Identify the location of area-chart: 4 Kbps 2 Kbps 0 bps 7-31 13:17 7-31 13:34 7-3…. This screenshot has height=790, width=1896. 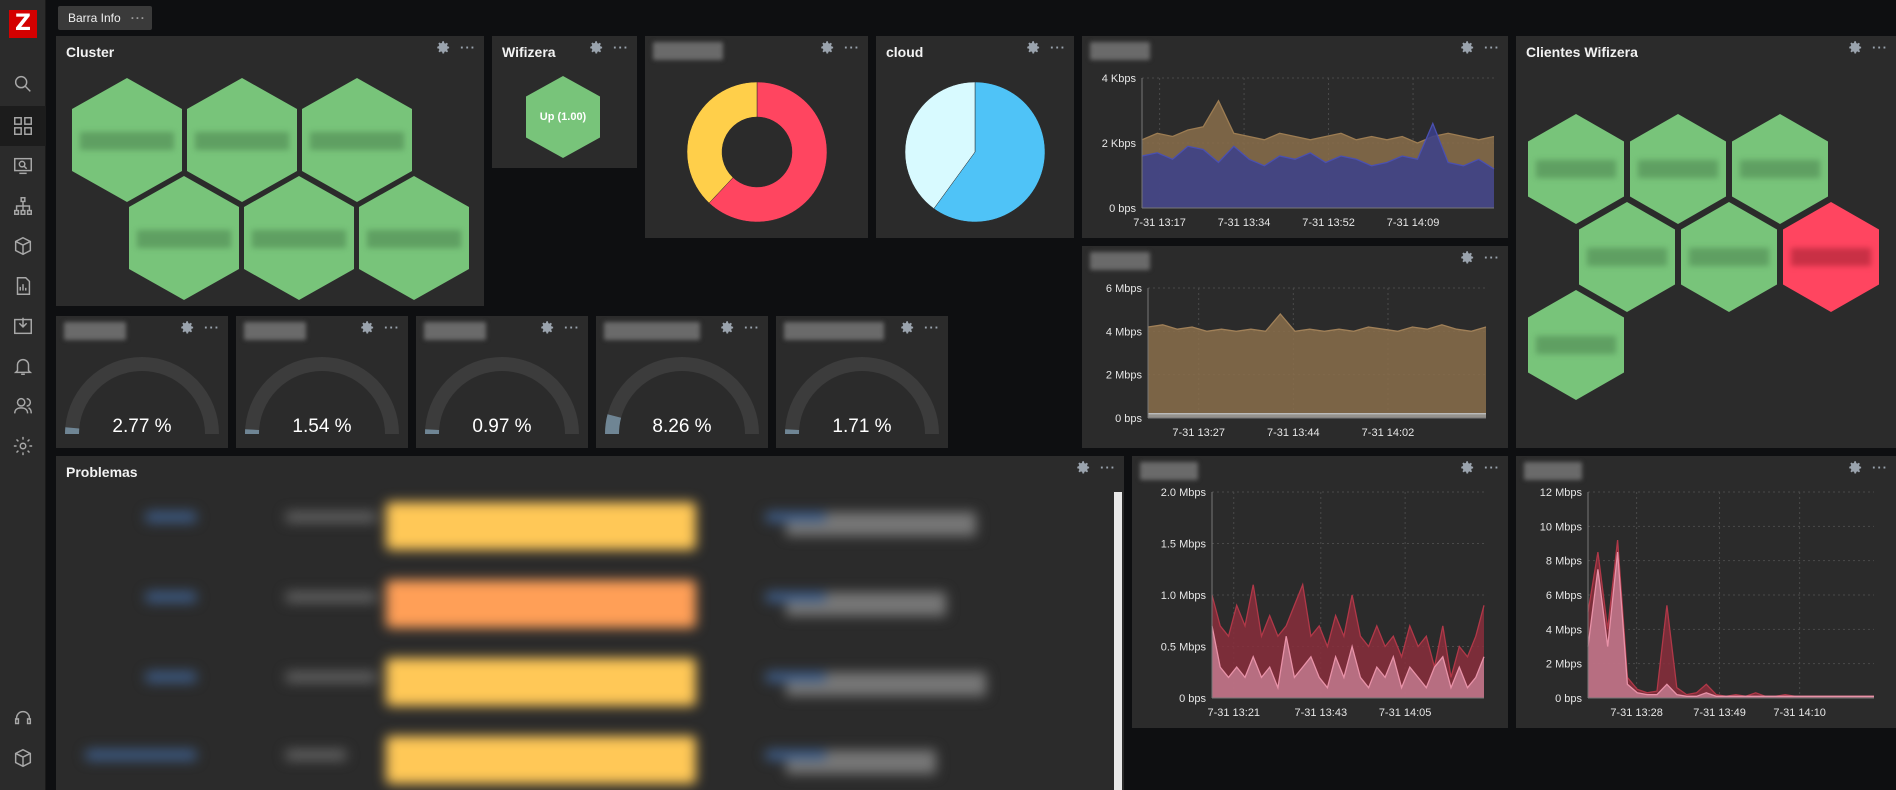
(1298, 151).